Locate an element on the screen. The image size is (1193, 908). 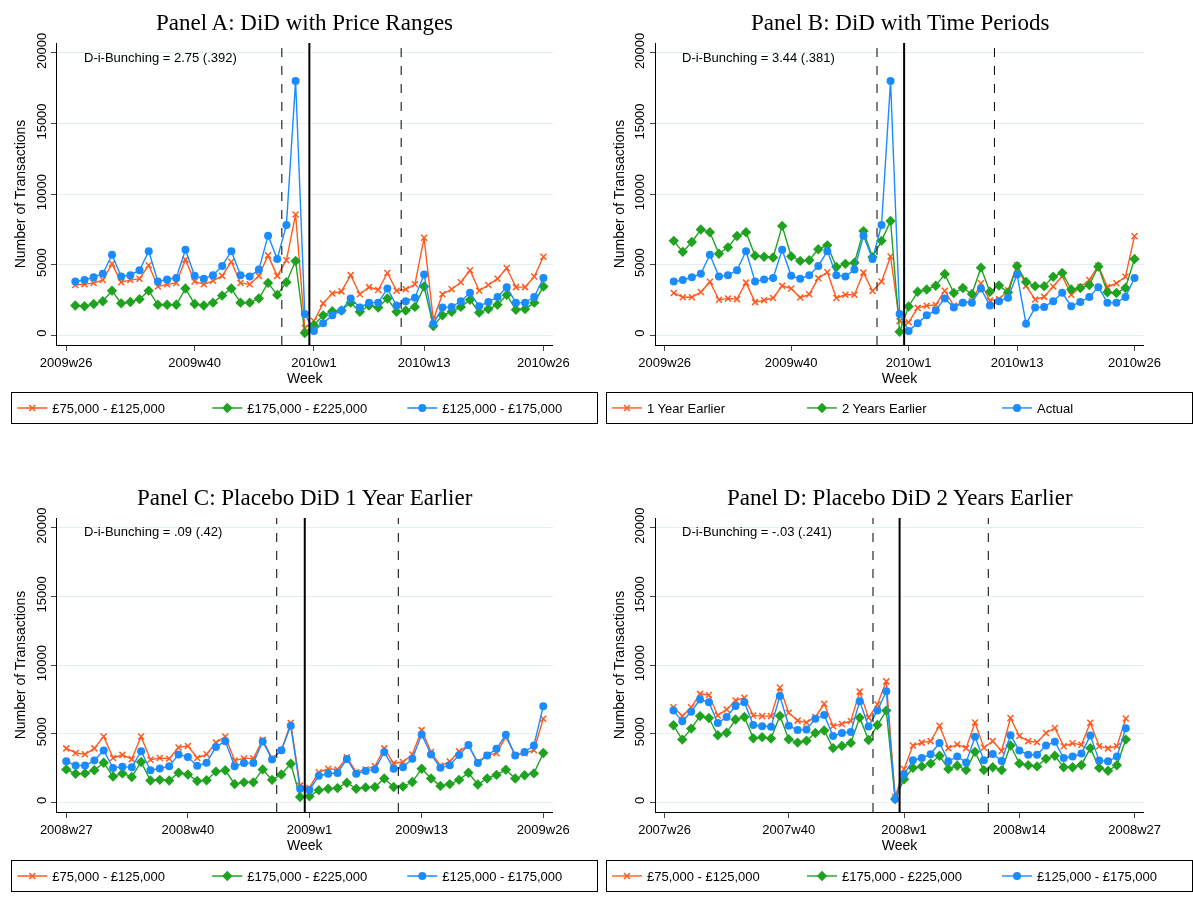
x-tick-label: 2008w14 is located at coordinates (1019, 829).